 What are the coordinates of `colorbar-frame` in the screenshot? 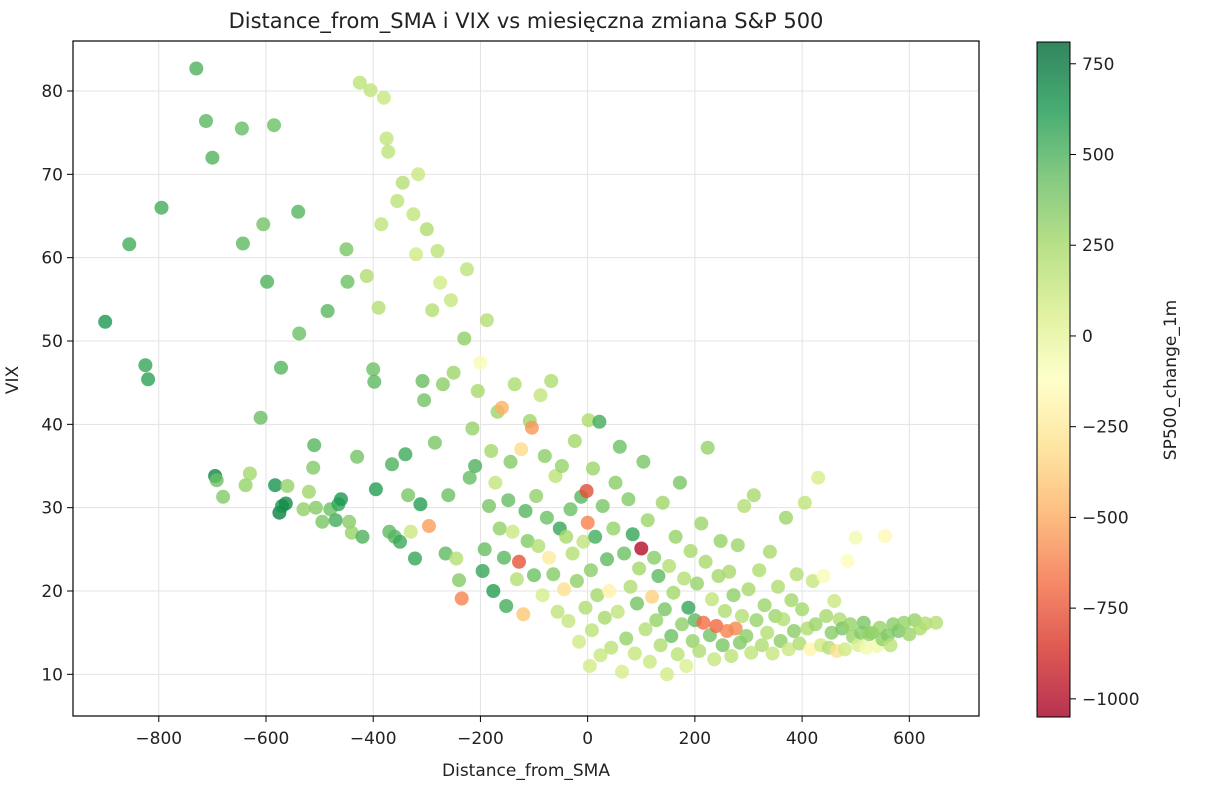 It's located at (1053, 379).